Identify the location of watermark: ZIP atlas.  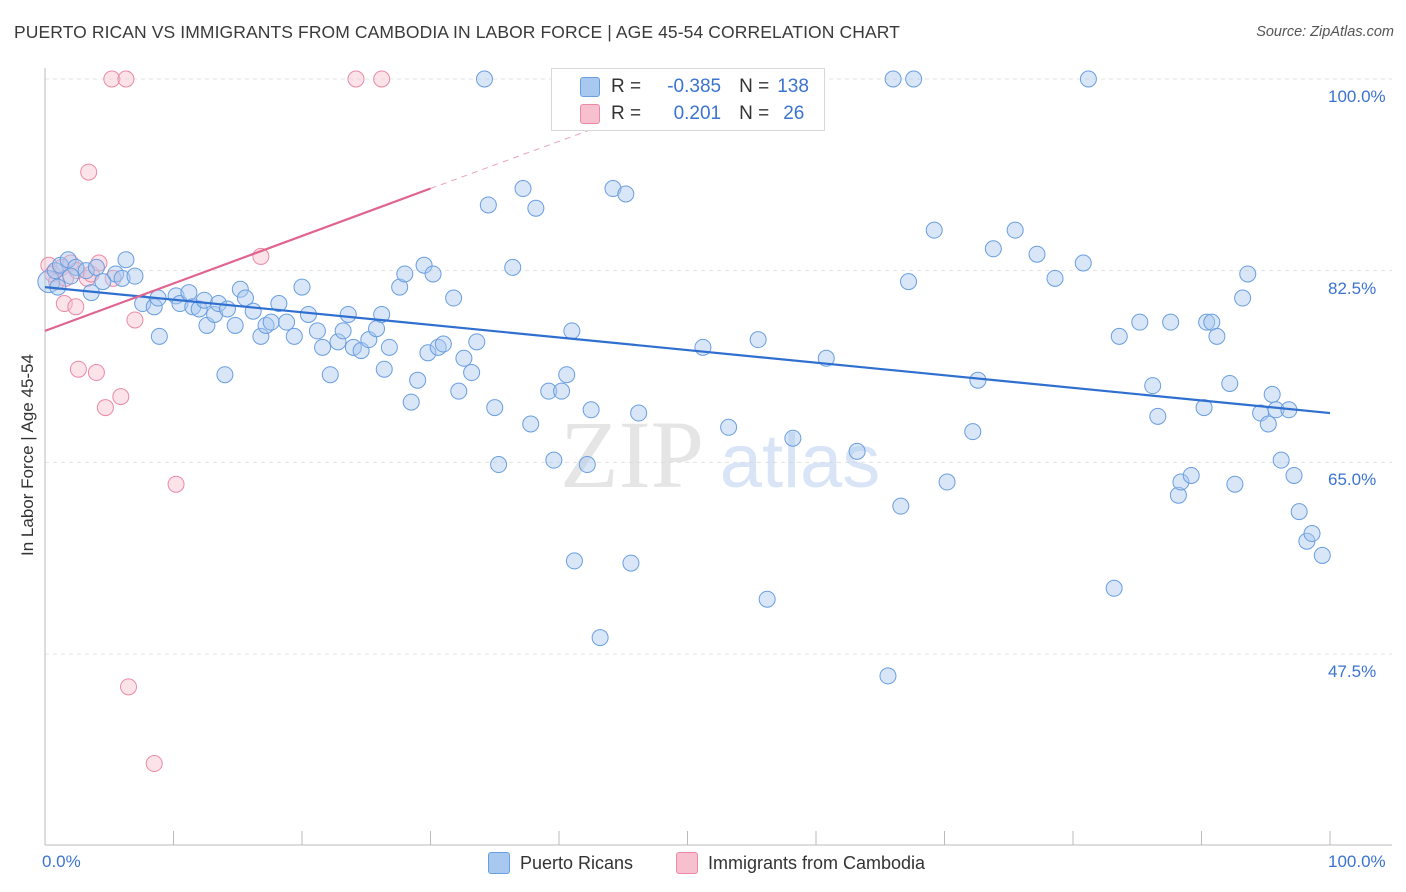
(720, 454).